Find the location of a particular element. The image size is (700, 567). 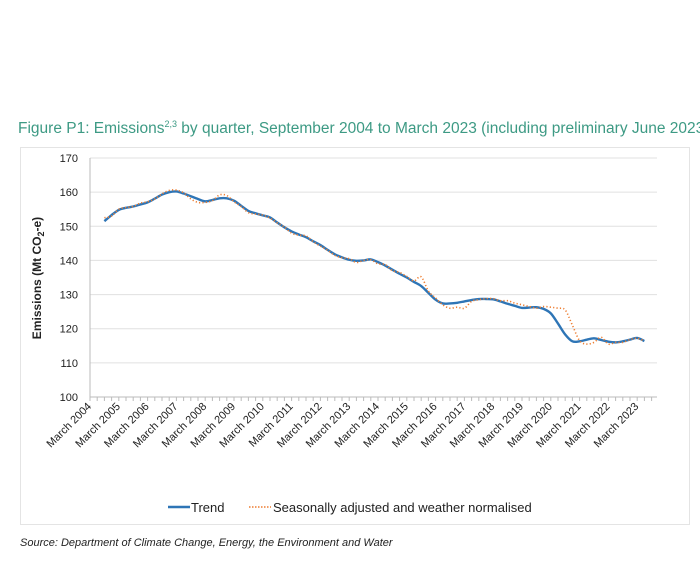

y-tick-label: 100 is located at coordinates (69, 398).